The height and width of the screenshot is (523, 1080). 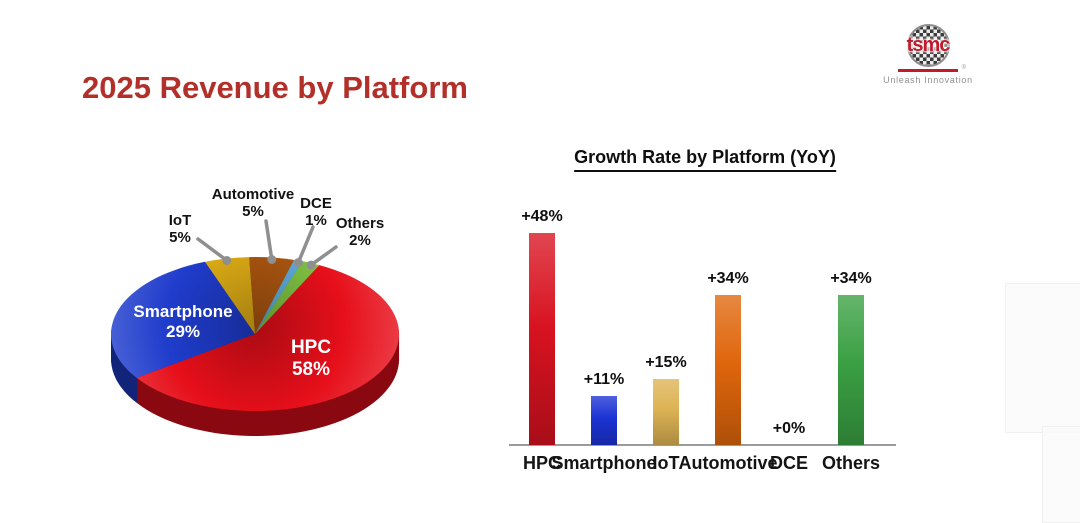 What do you see at coordinates (268, 338) in the screenshot?
I see `pie-slice-hpc` at bounding box center [268, 338].